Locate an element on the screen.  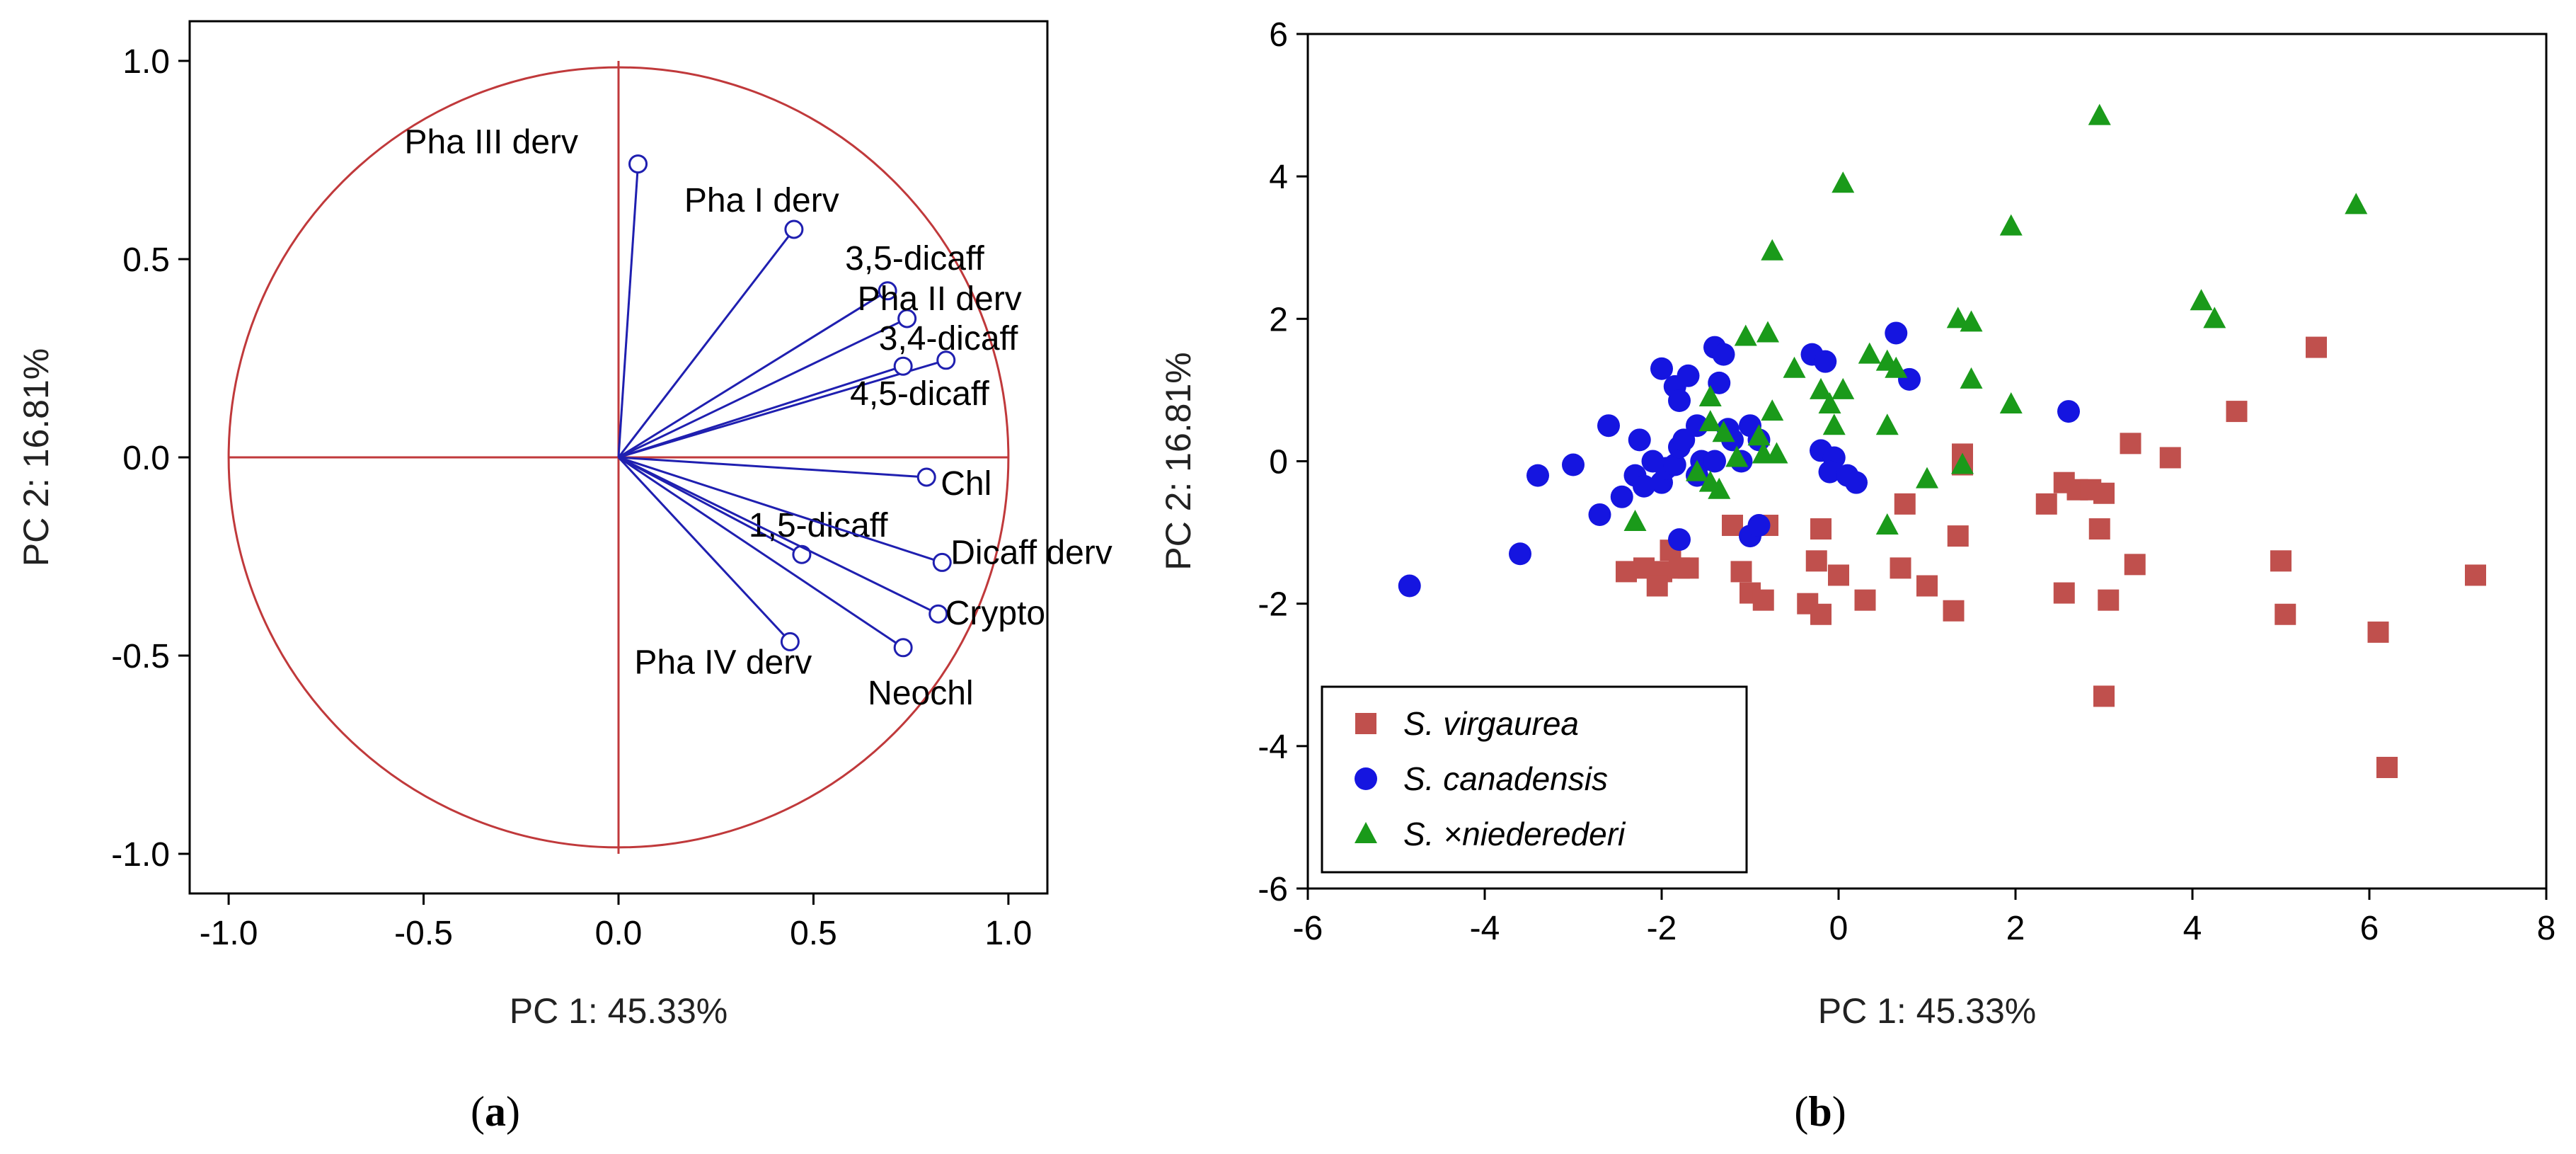
x-tick-label: 8 is located at coordinates (2547, 929).